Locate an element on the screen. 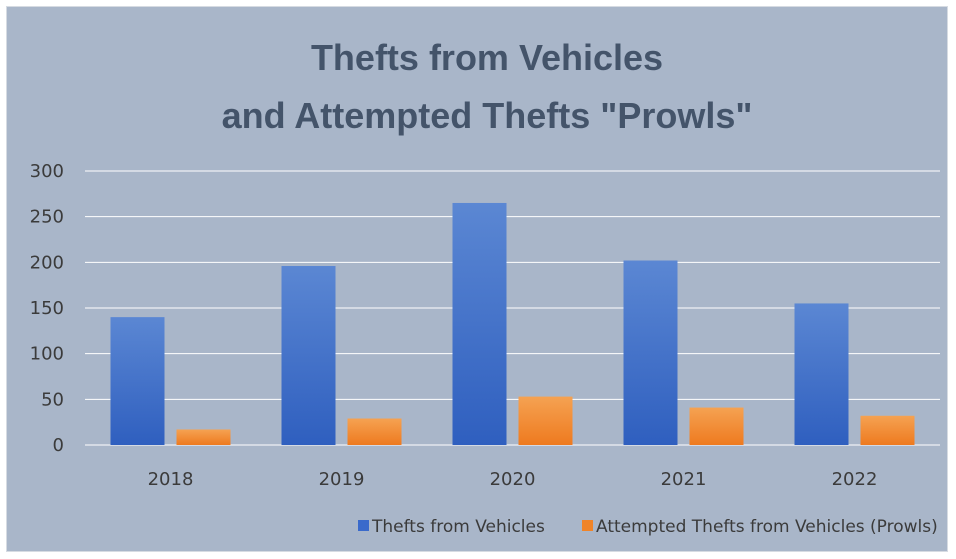  bar-thefts-2022 is located at coordinates (821, 374).